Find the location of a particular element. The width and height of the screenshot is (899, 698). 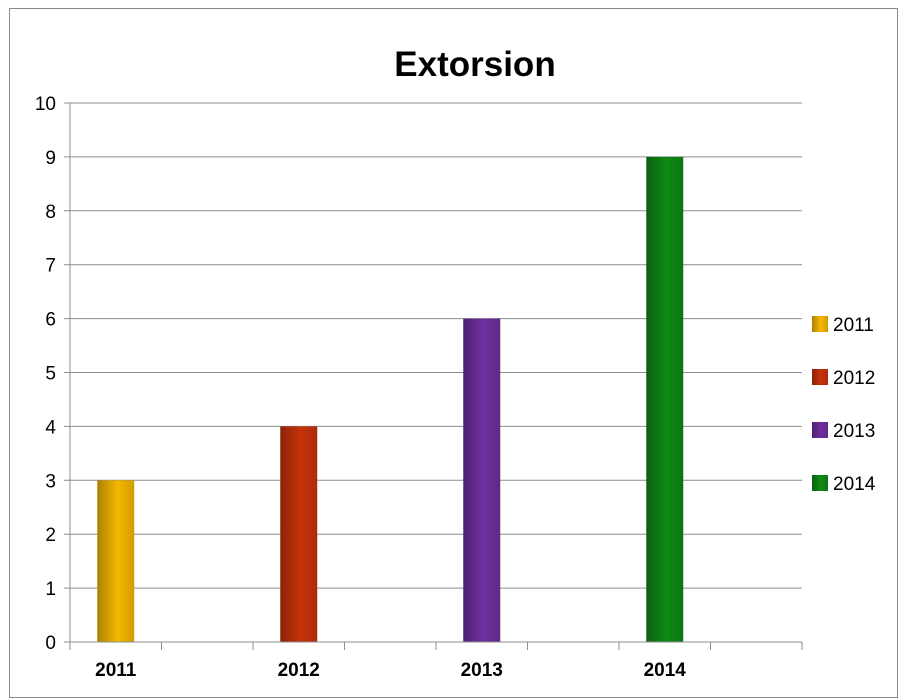

x-tick-label: 2013 is located at coordinates (482, 670).